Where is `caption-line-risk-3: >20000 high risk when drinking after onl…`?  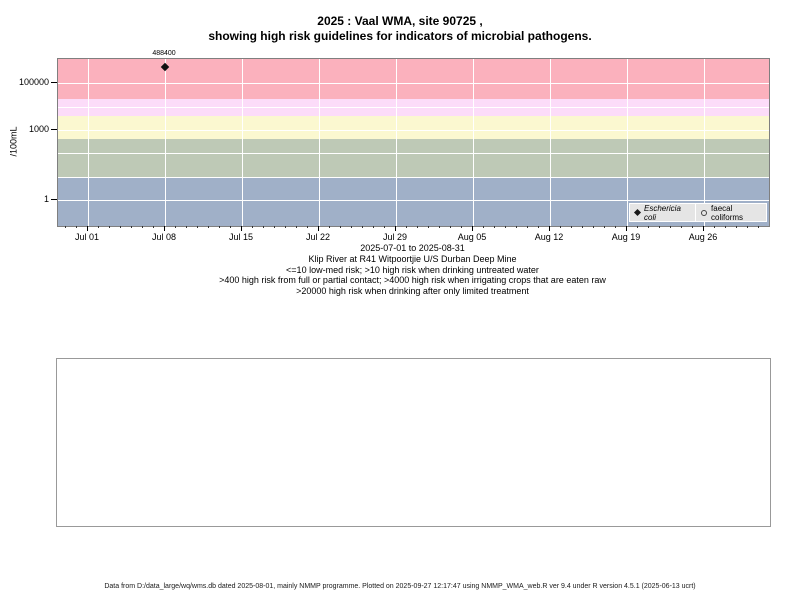
caption-line-risk-3: >20000 high risk when drinking after onl… is located at coordinates (412, 290).